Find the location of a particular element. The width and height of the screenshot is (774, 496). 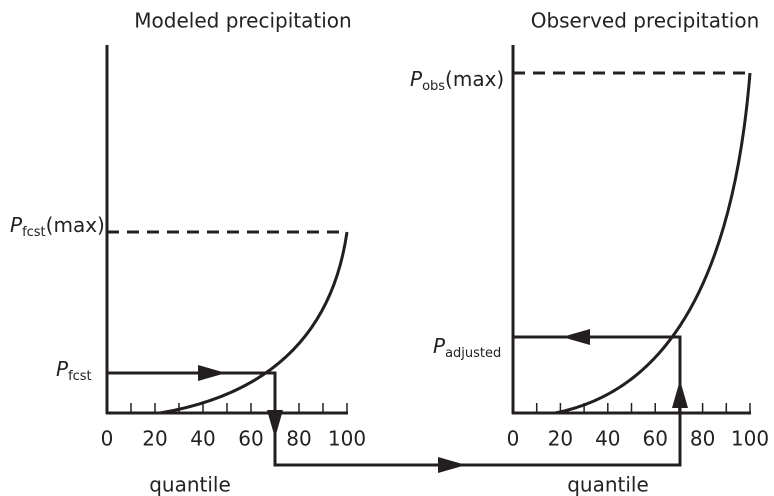

cdf-curve is located at coordinates (254, 323).